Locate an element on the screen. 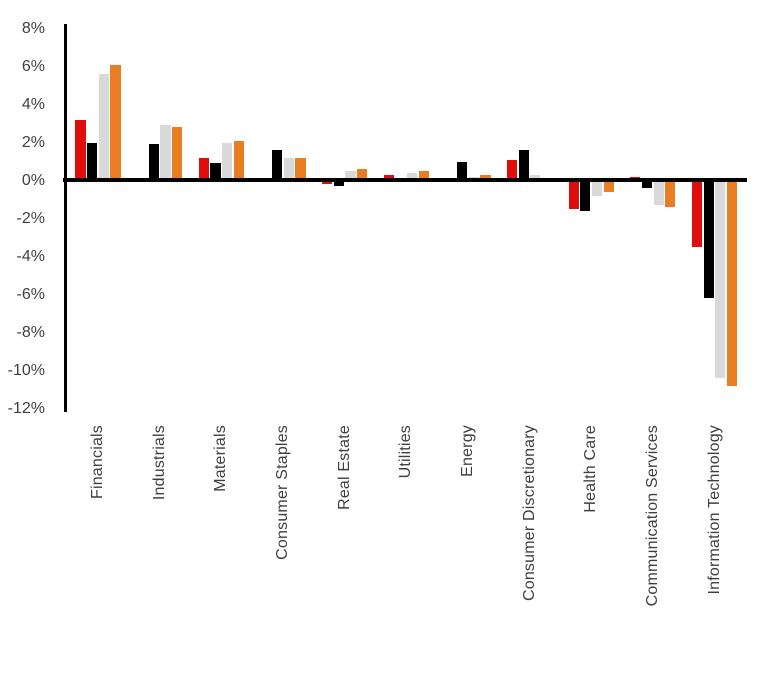  bar-black-real-estate is located at coordinates (338, 183).